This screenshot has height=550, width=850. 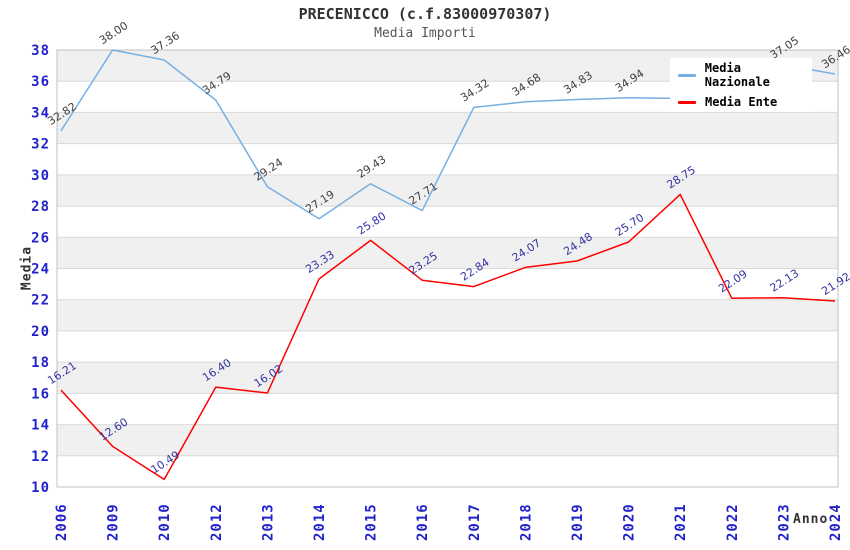 What do you see at coordinates (40, 113) in the screenshot?
I see `y-tick-label: 34` at bounding box center [40, 113].